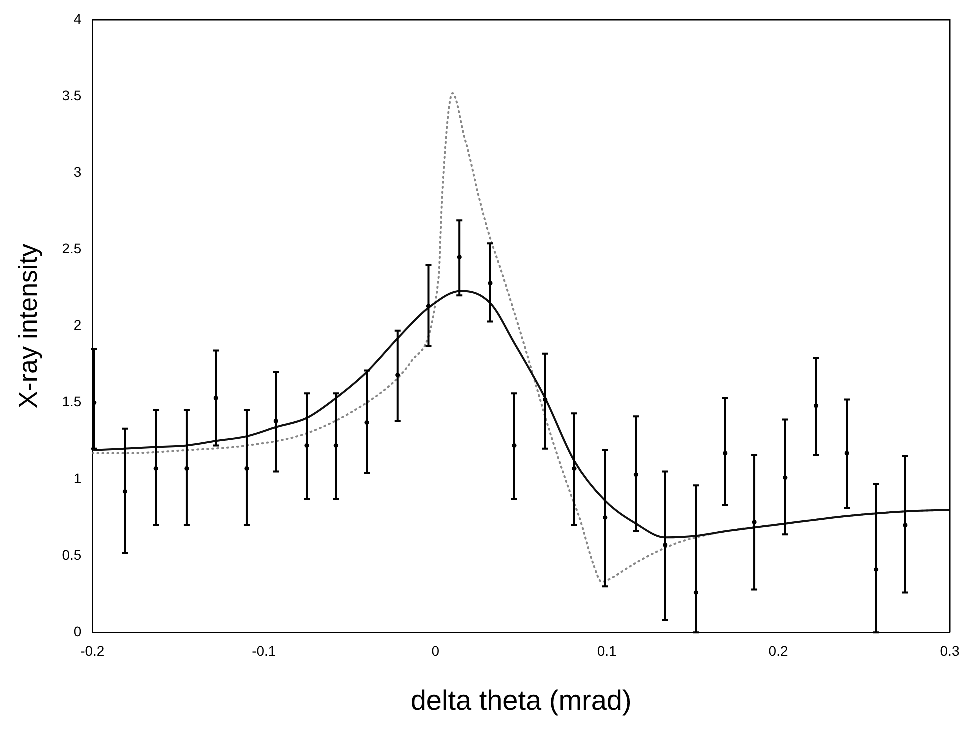 This screenshot has height=743, width=969. What do you see at coordinates (27, 326) in the screenshot?
I see `y-axis-title: X-ray intensity` at bounding box center [27, 326].